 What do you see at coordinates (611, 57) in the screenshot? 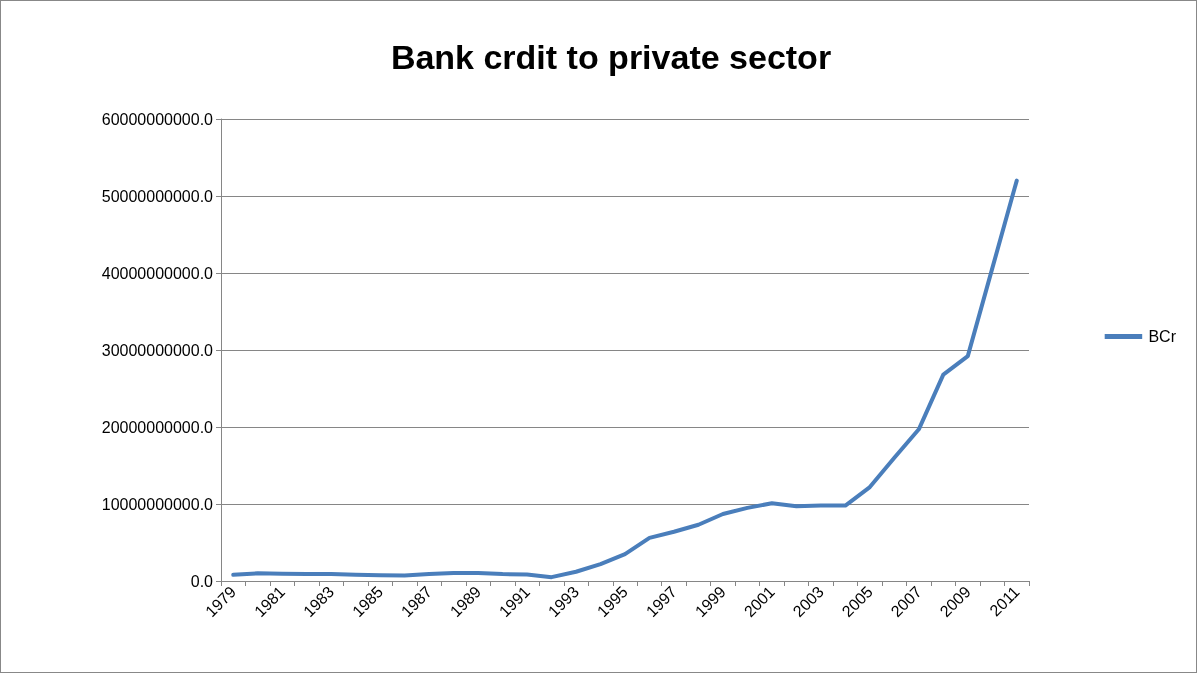
I see `chart-title: Bank crdit to private sector` at bounding box center [611, 57].